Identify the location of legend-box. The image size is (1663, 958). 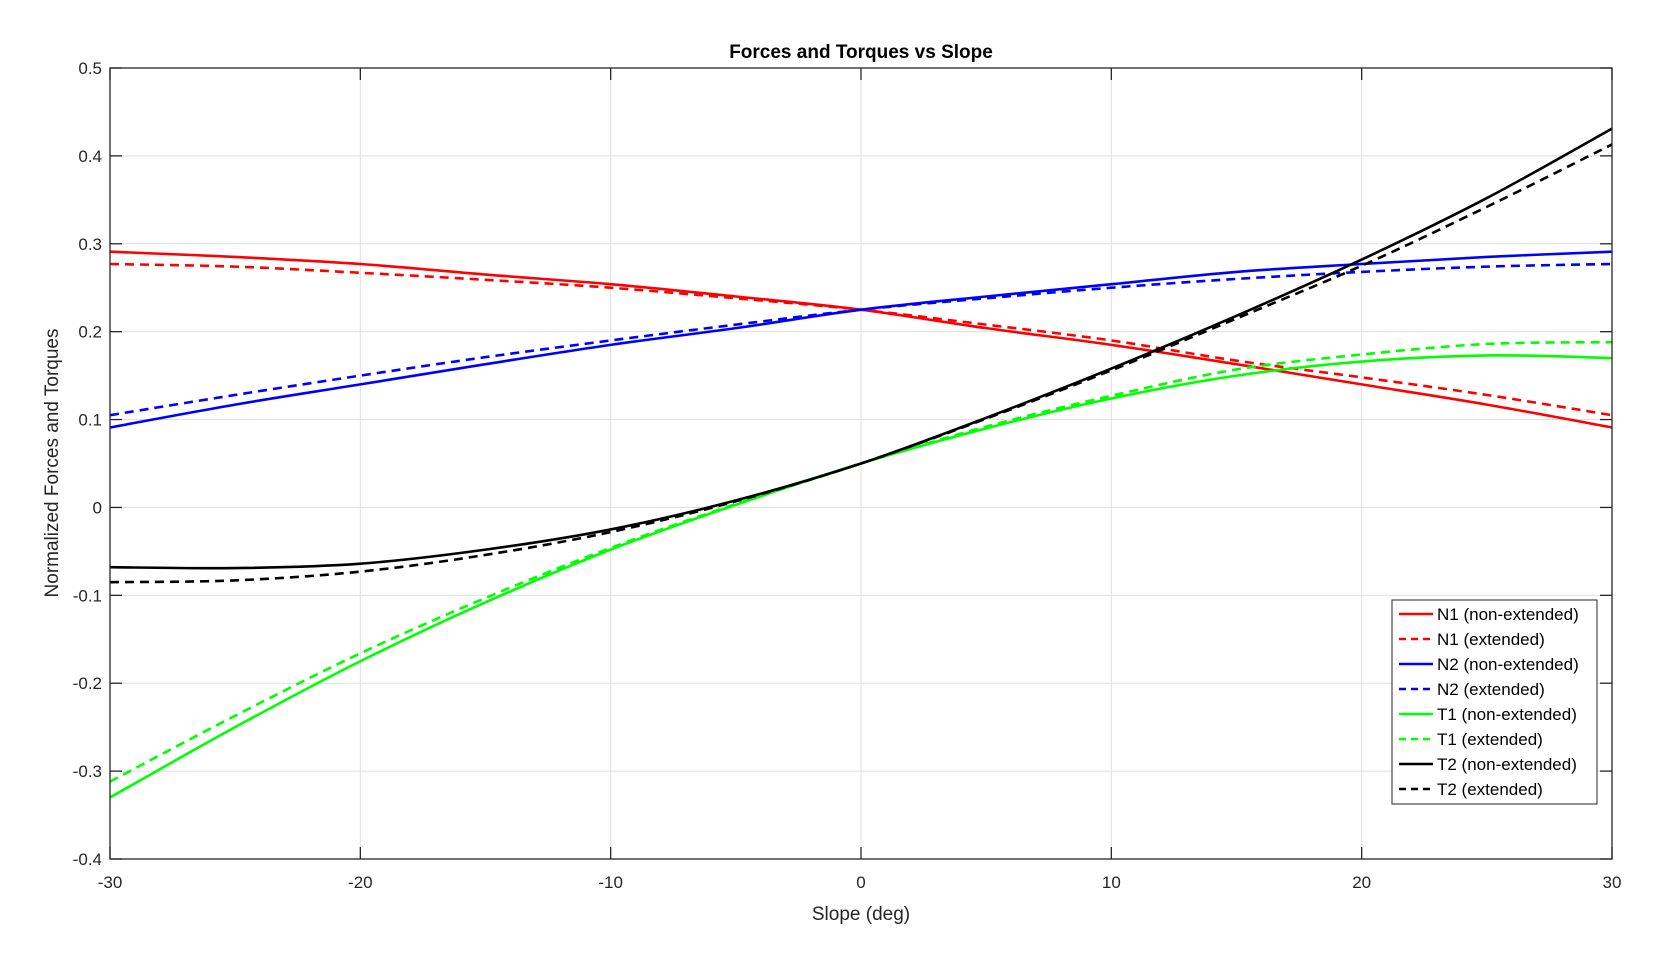
(1494, 702).